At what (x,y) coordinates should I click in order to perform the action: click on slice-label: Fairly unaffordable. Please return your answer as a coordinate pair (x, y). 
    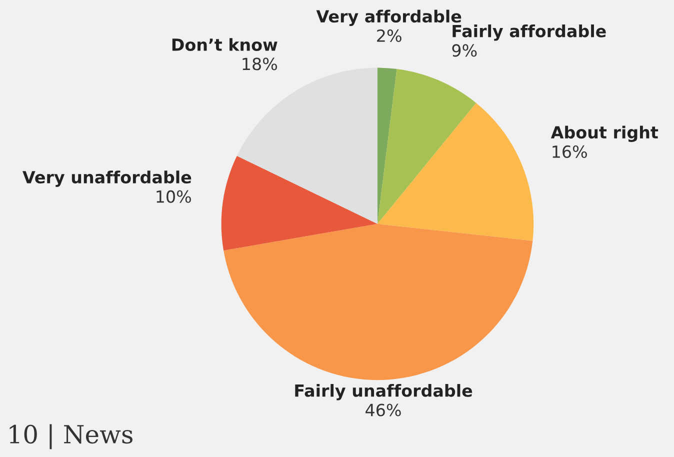
    Looking at the image, I should click on (383, 392).